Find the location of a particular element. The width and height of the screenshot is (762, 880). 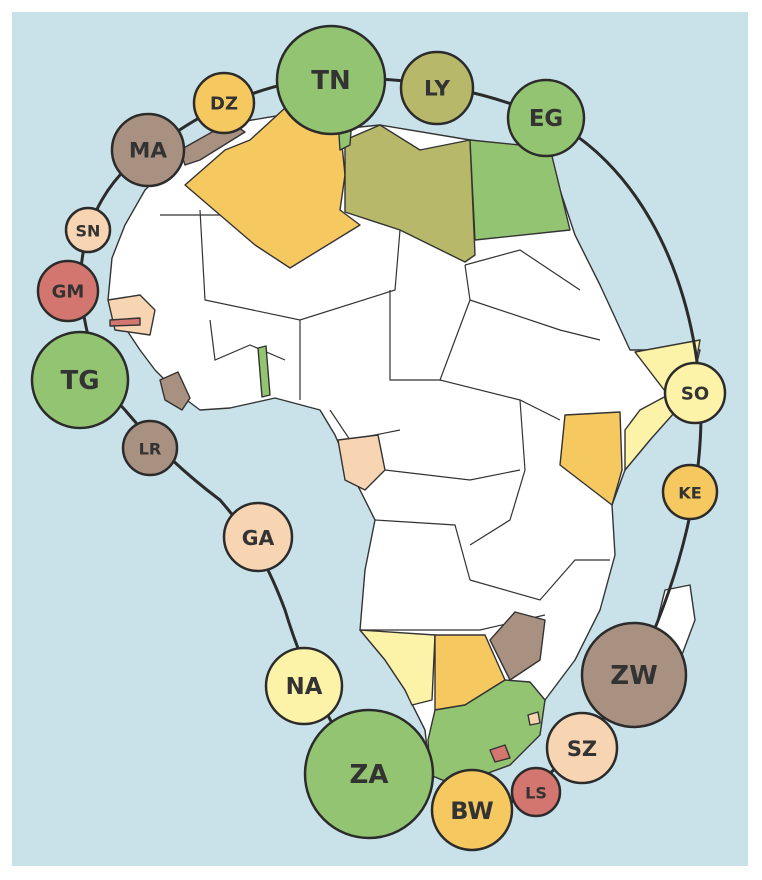

country-gambia is located at coordinates (125, 322).